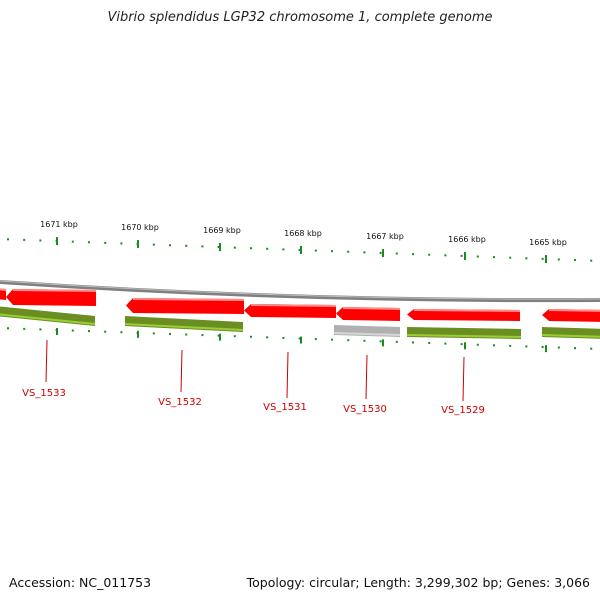  What do you see at coordinates (140, 227) in the screenshot?
I see `ruler-label: 1670 kbp` at bounding box center [140, 227].